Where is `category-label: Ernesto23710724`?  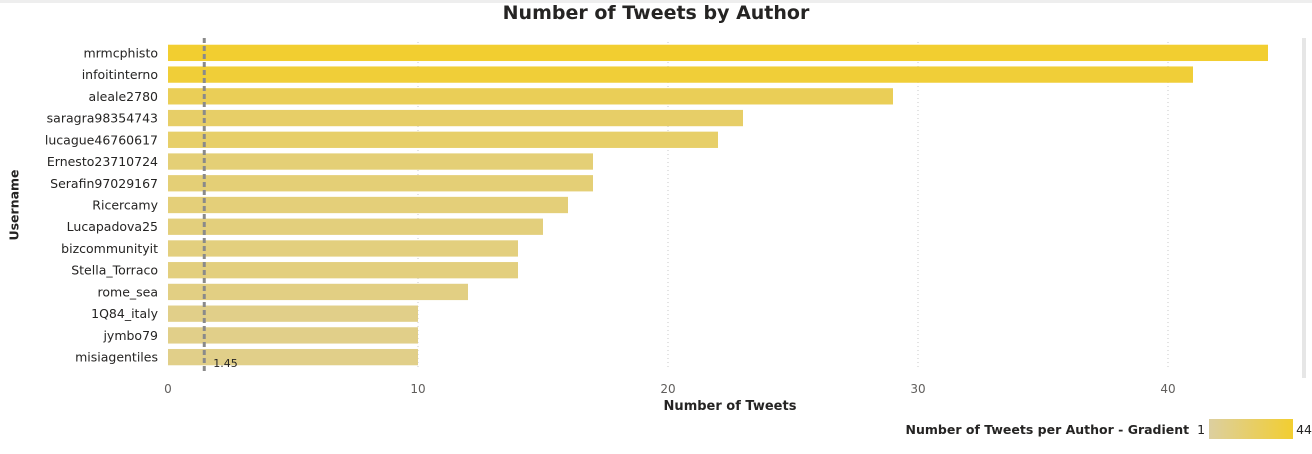 category-label: Ernesto23710724 is located at coordinates (102, 161).